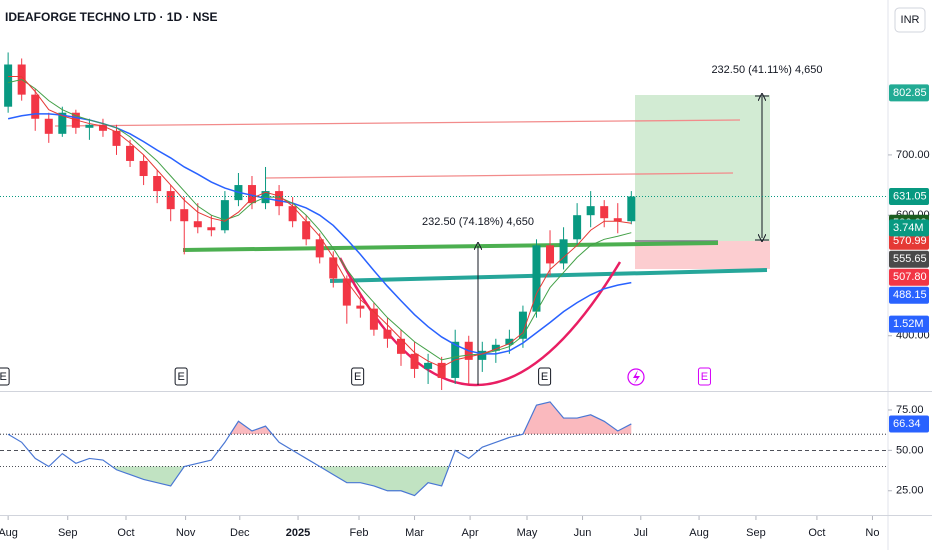 The width and height of the screenshot is (932, 550). What do you see at coordinates (240, 533) in the screenshot?
I see `x-tick-label: Dec` at bounding box center [240, 533].